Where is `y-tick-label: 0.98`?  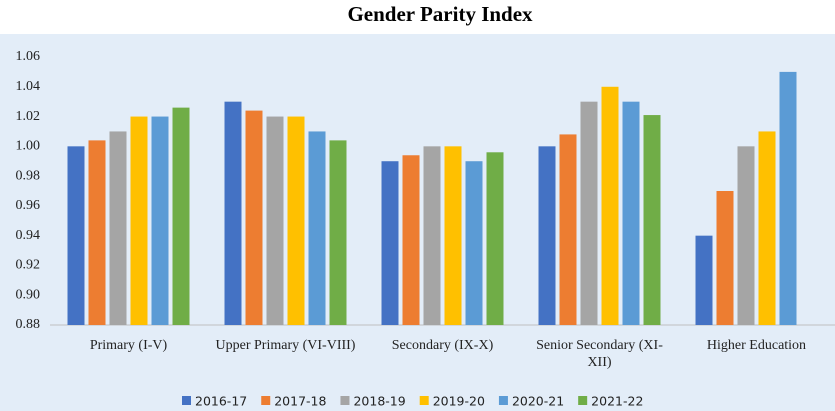 y-tick-label: 0.98 is located at coordinates (28, 175).